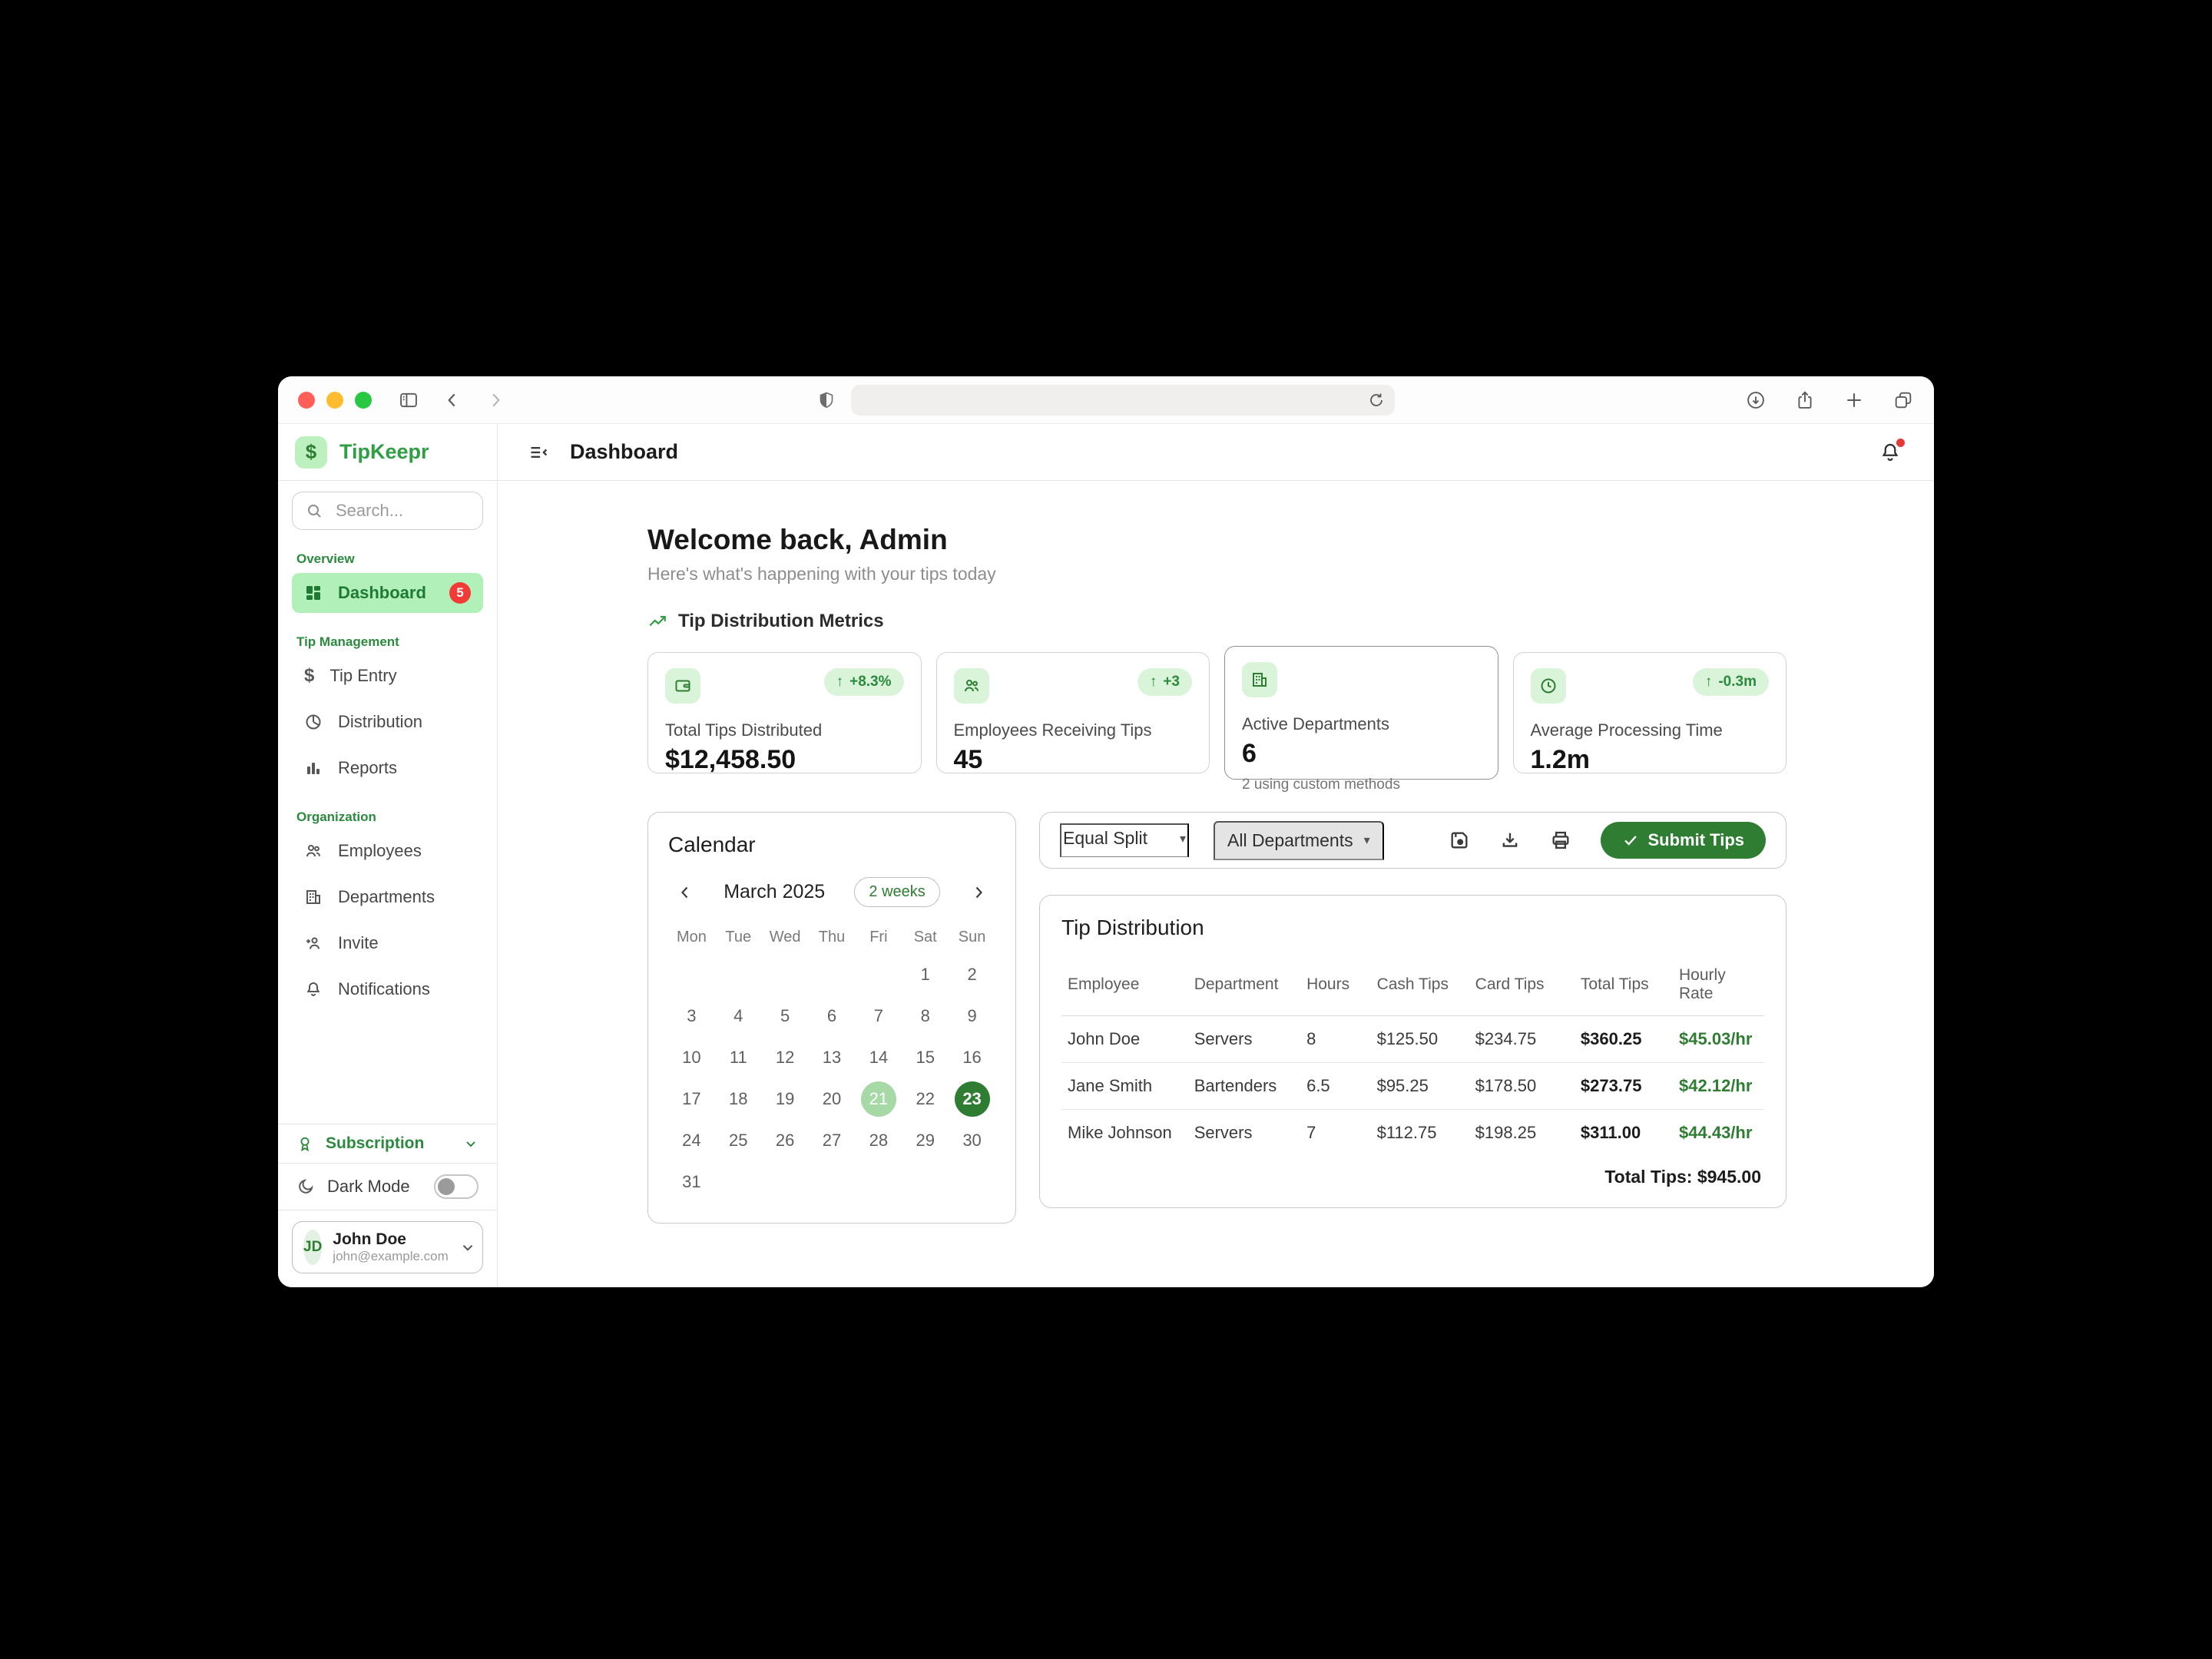 Image resolution: width=2212 pixels, height=1659 pixels. Describe the element at coordinates (1510, 841) in the screenshot. I see `download-icon` at that location.